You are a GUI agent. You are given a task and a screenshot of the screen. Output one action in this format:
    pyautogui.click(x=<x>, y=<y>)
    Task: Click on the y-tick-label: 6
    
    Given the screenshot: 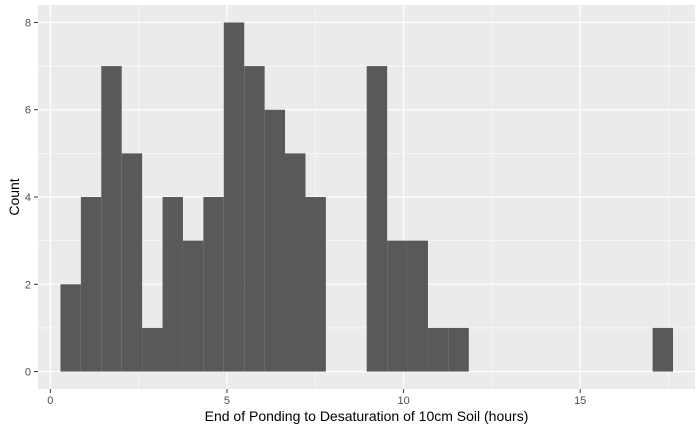 What is the action you would take?
    pyautogui.click(x=28, y=111)
    